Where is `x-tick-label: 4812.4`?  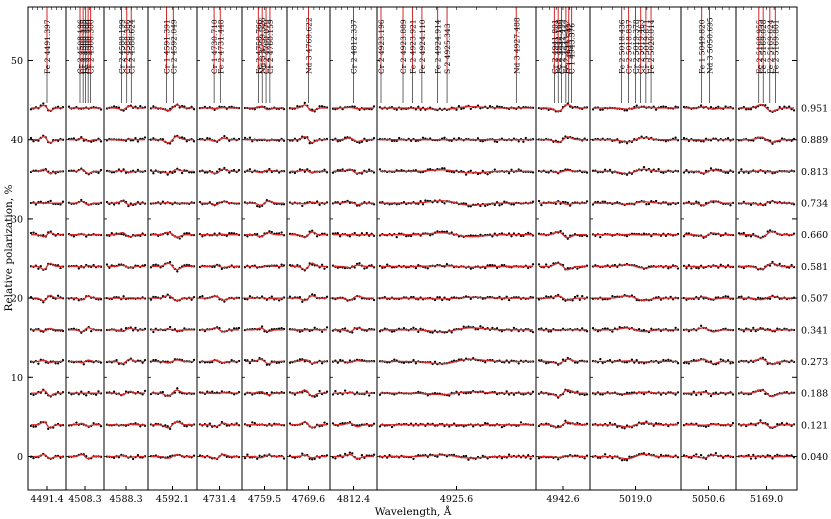 x-tick-label: 4812.4 is located at coordinates (353, 499).